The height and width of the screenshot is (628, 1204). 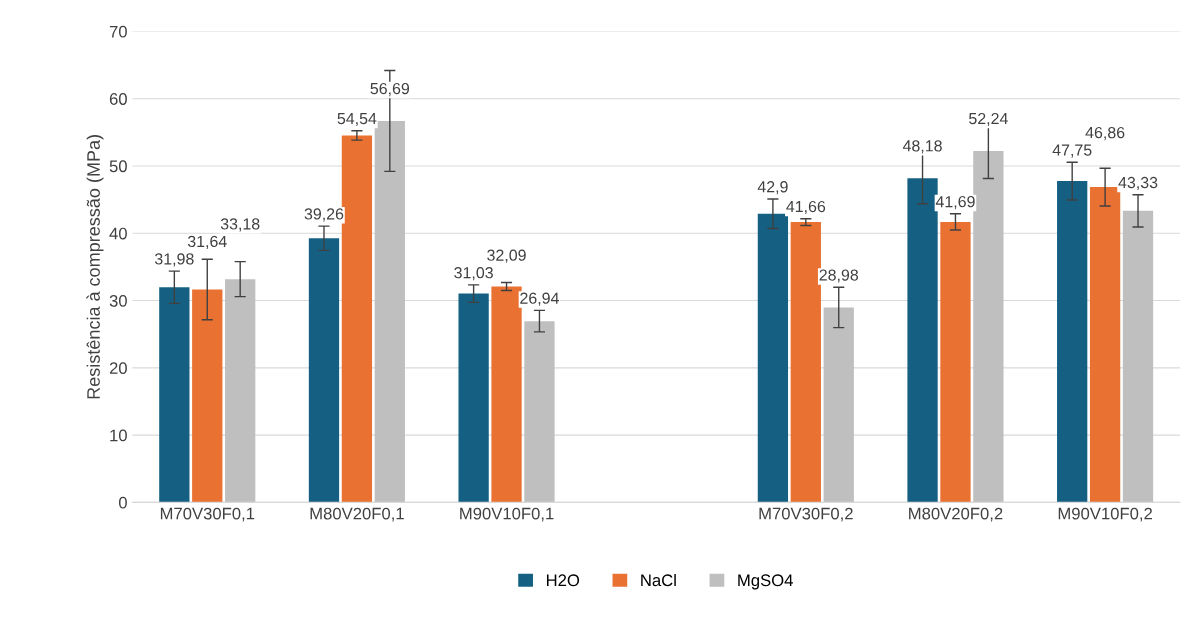 I want to click on data-label: 43,33, so click(x=1138, y=183).